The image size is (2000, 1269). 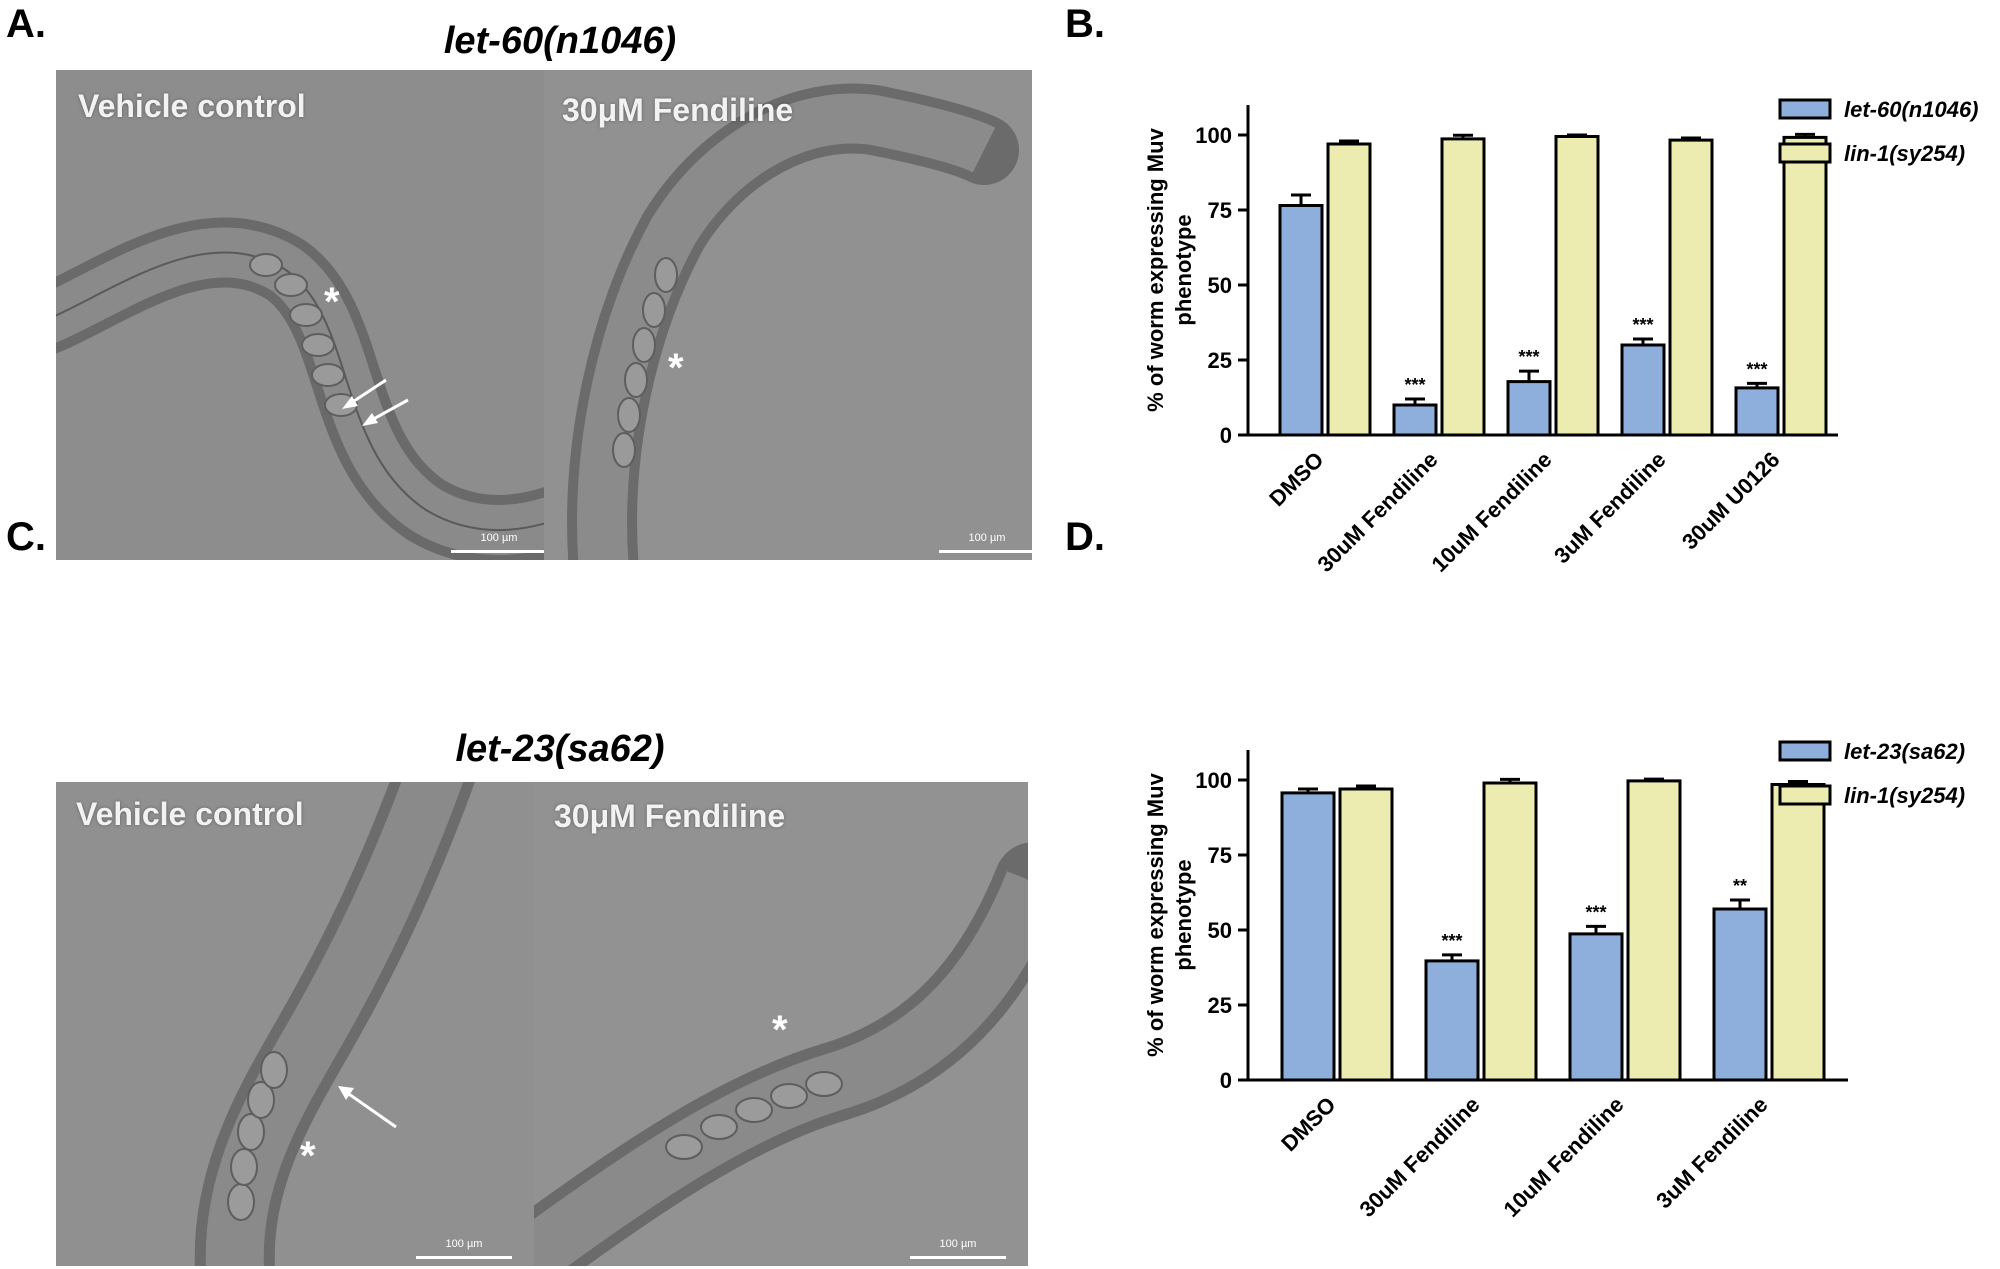 I want to click on panel-c-left-image: Vehicle control * 100 µm, so click(x=295, y=1024).